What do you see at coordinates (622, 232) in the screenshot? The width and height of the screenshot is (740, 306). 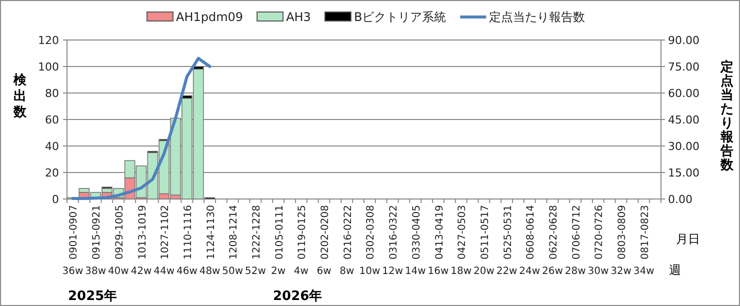 I see `x-tick-label: 0803-0809` at bounding box center [622, 232].